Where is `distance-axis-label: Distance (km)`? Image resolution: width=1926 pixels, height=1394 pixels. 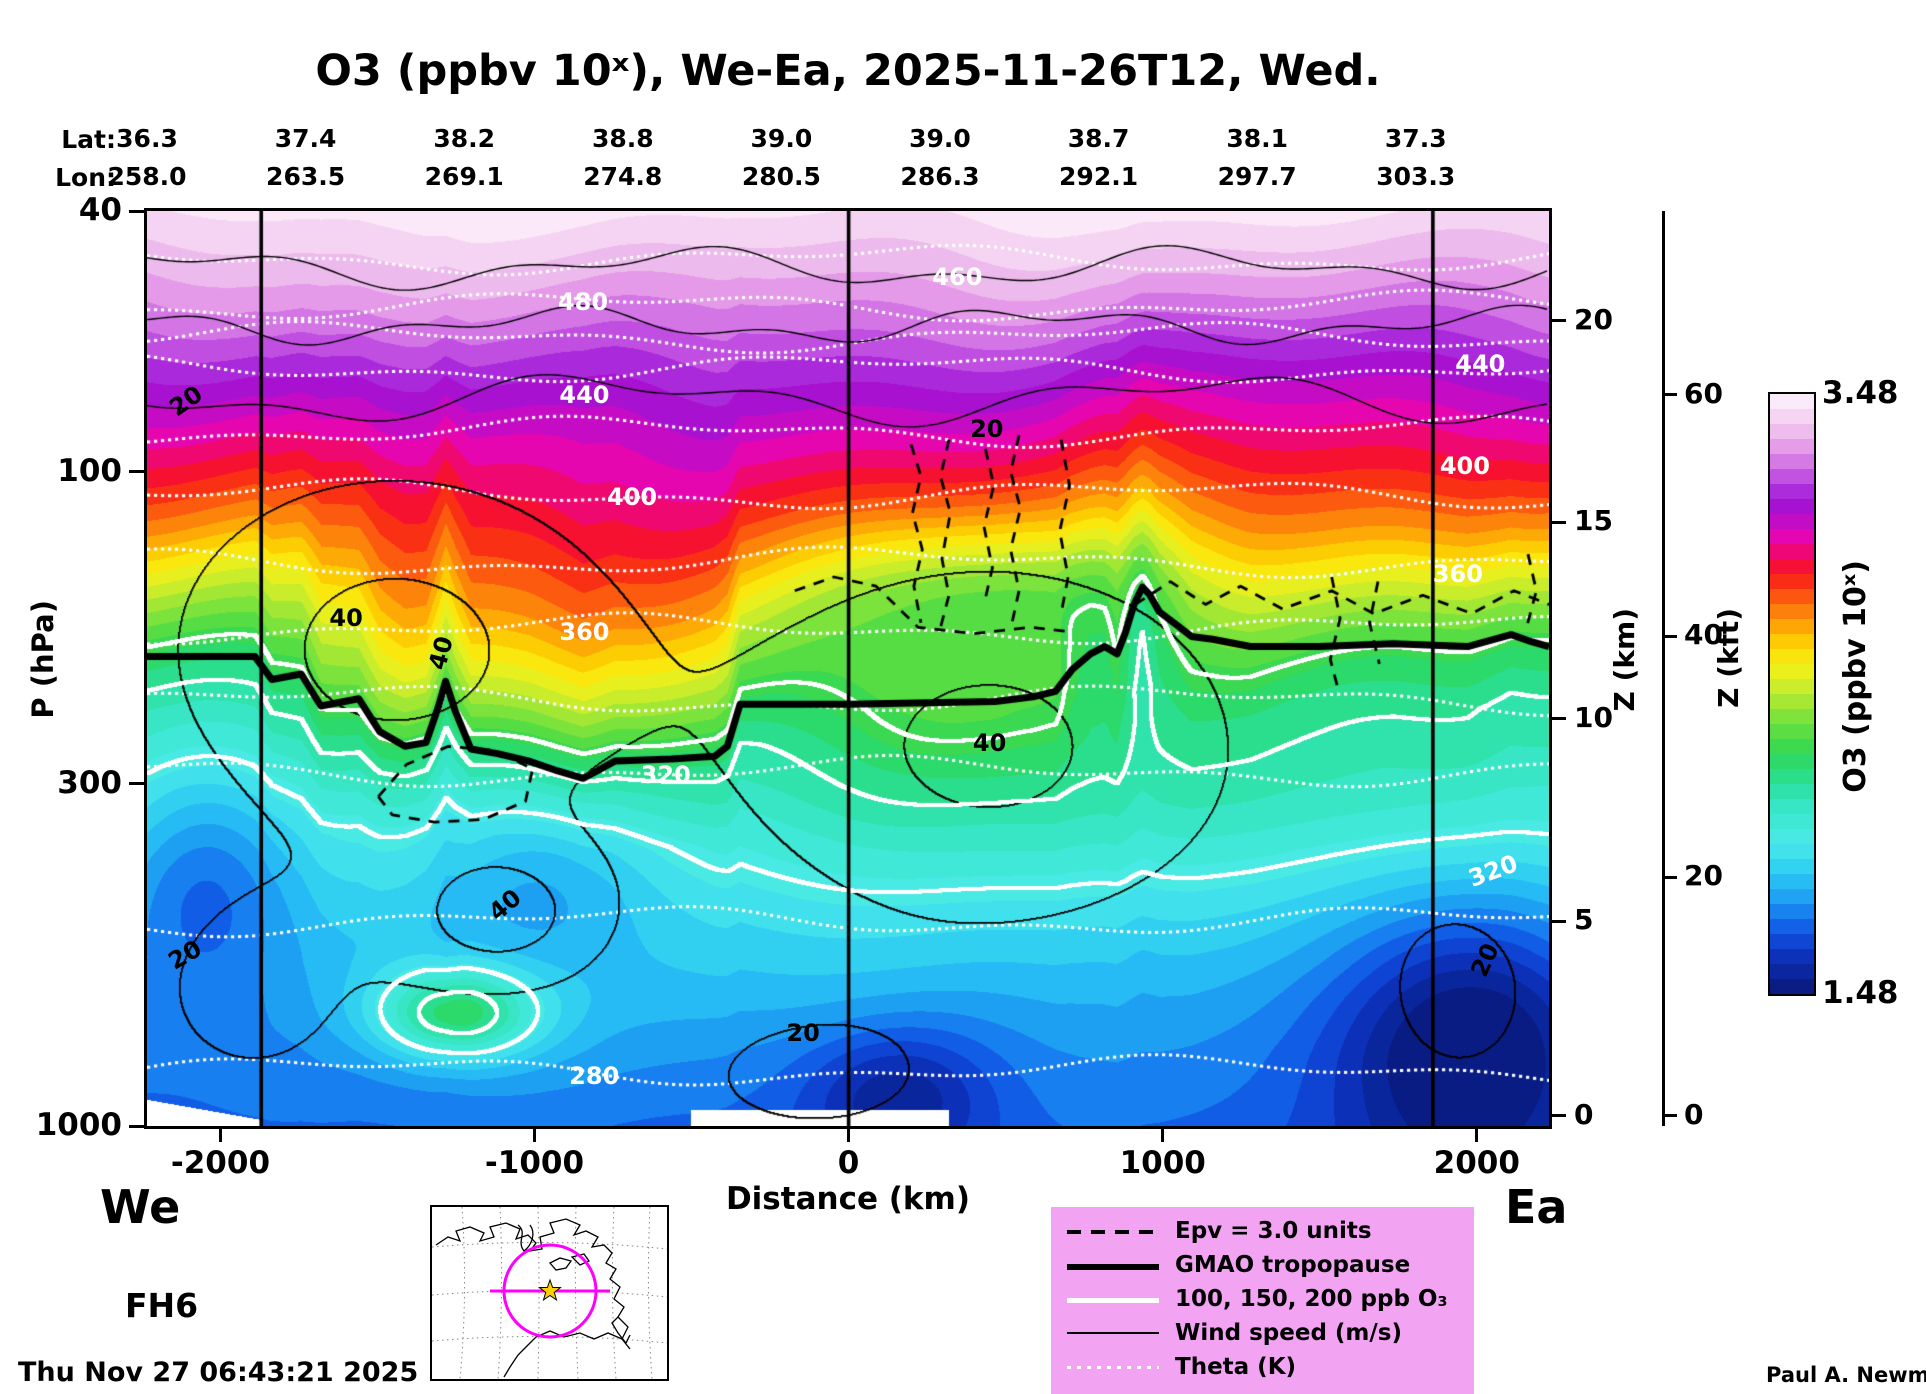 distance-axis-label: Distance (km) is located at coordinates (848, 1199).